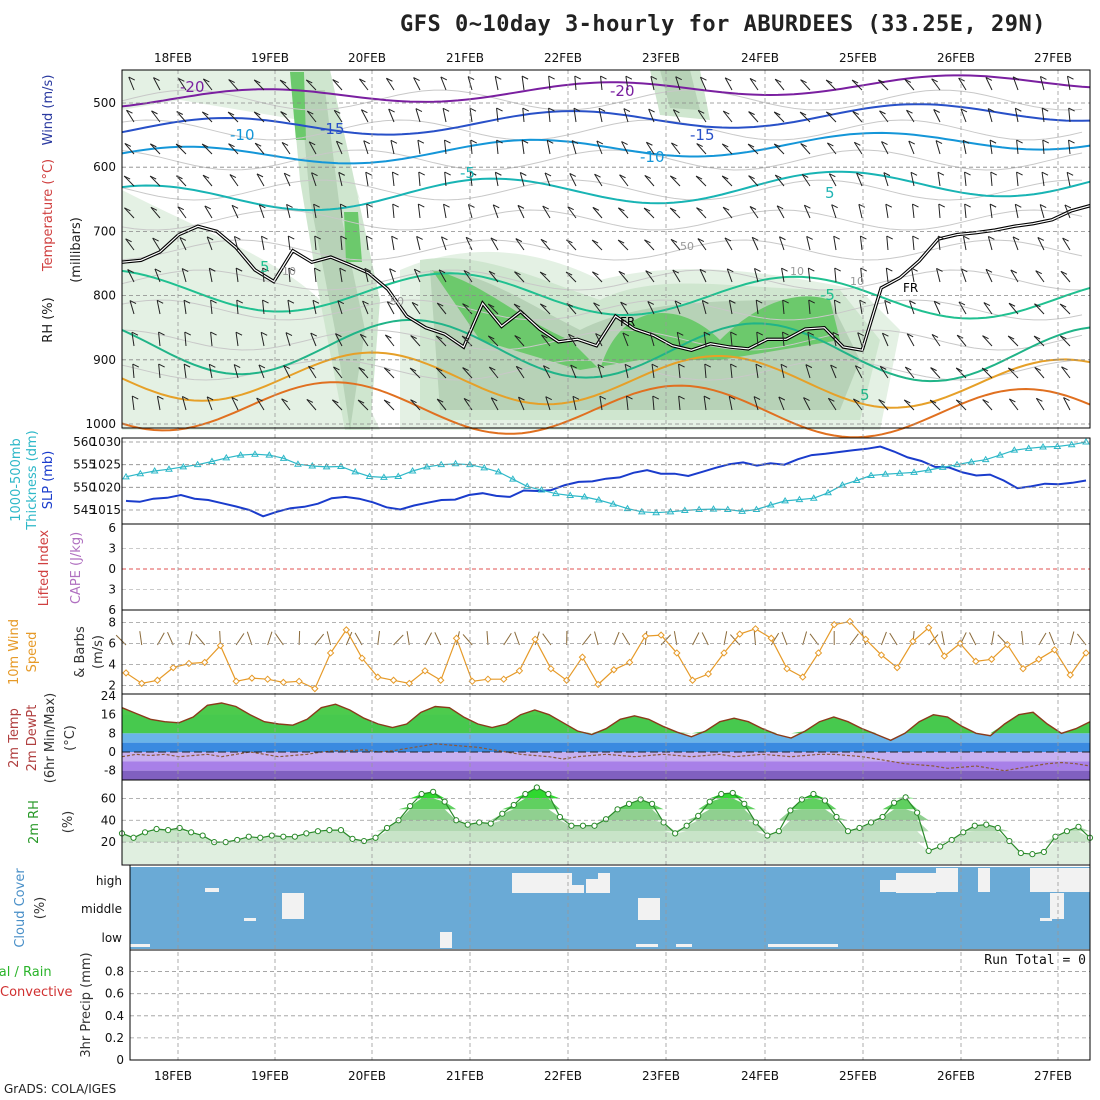  I want to click on date-label-top: 19FEB, so click(270, 58).